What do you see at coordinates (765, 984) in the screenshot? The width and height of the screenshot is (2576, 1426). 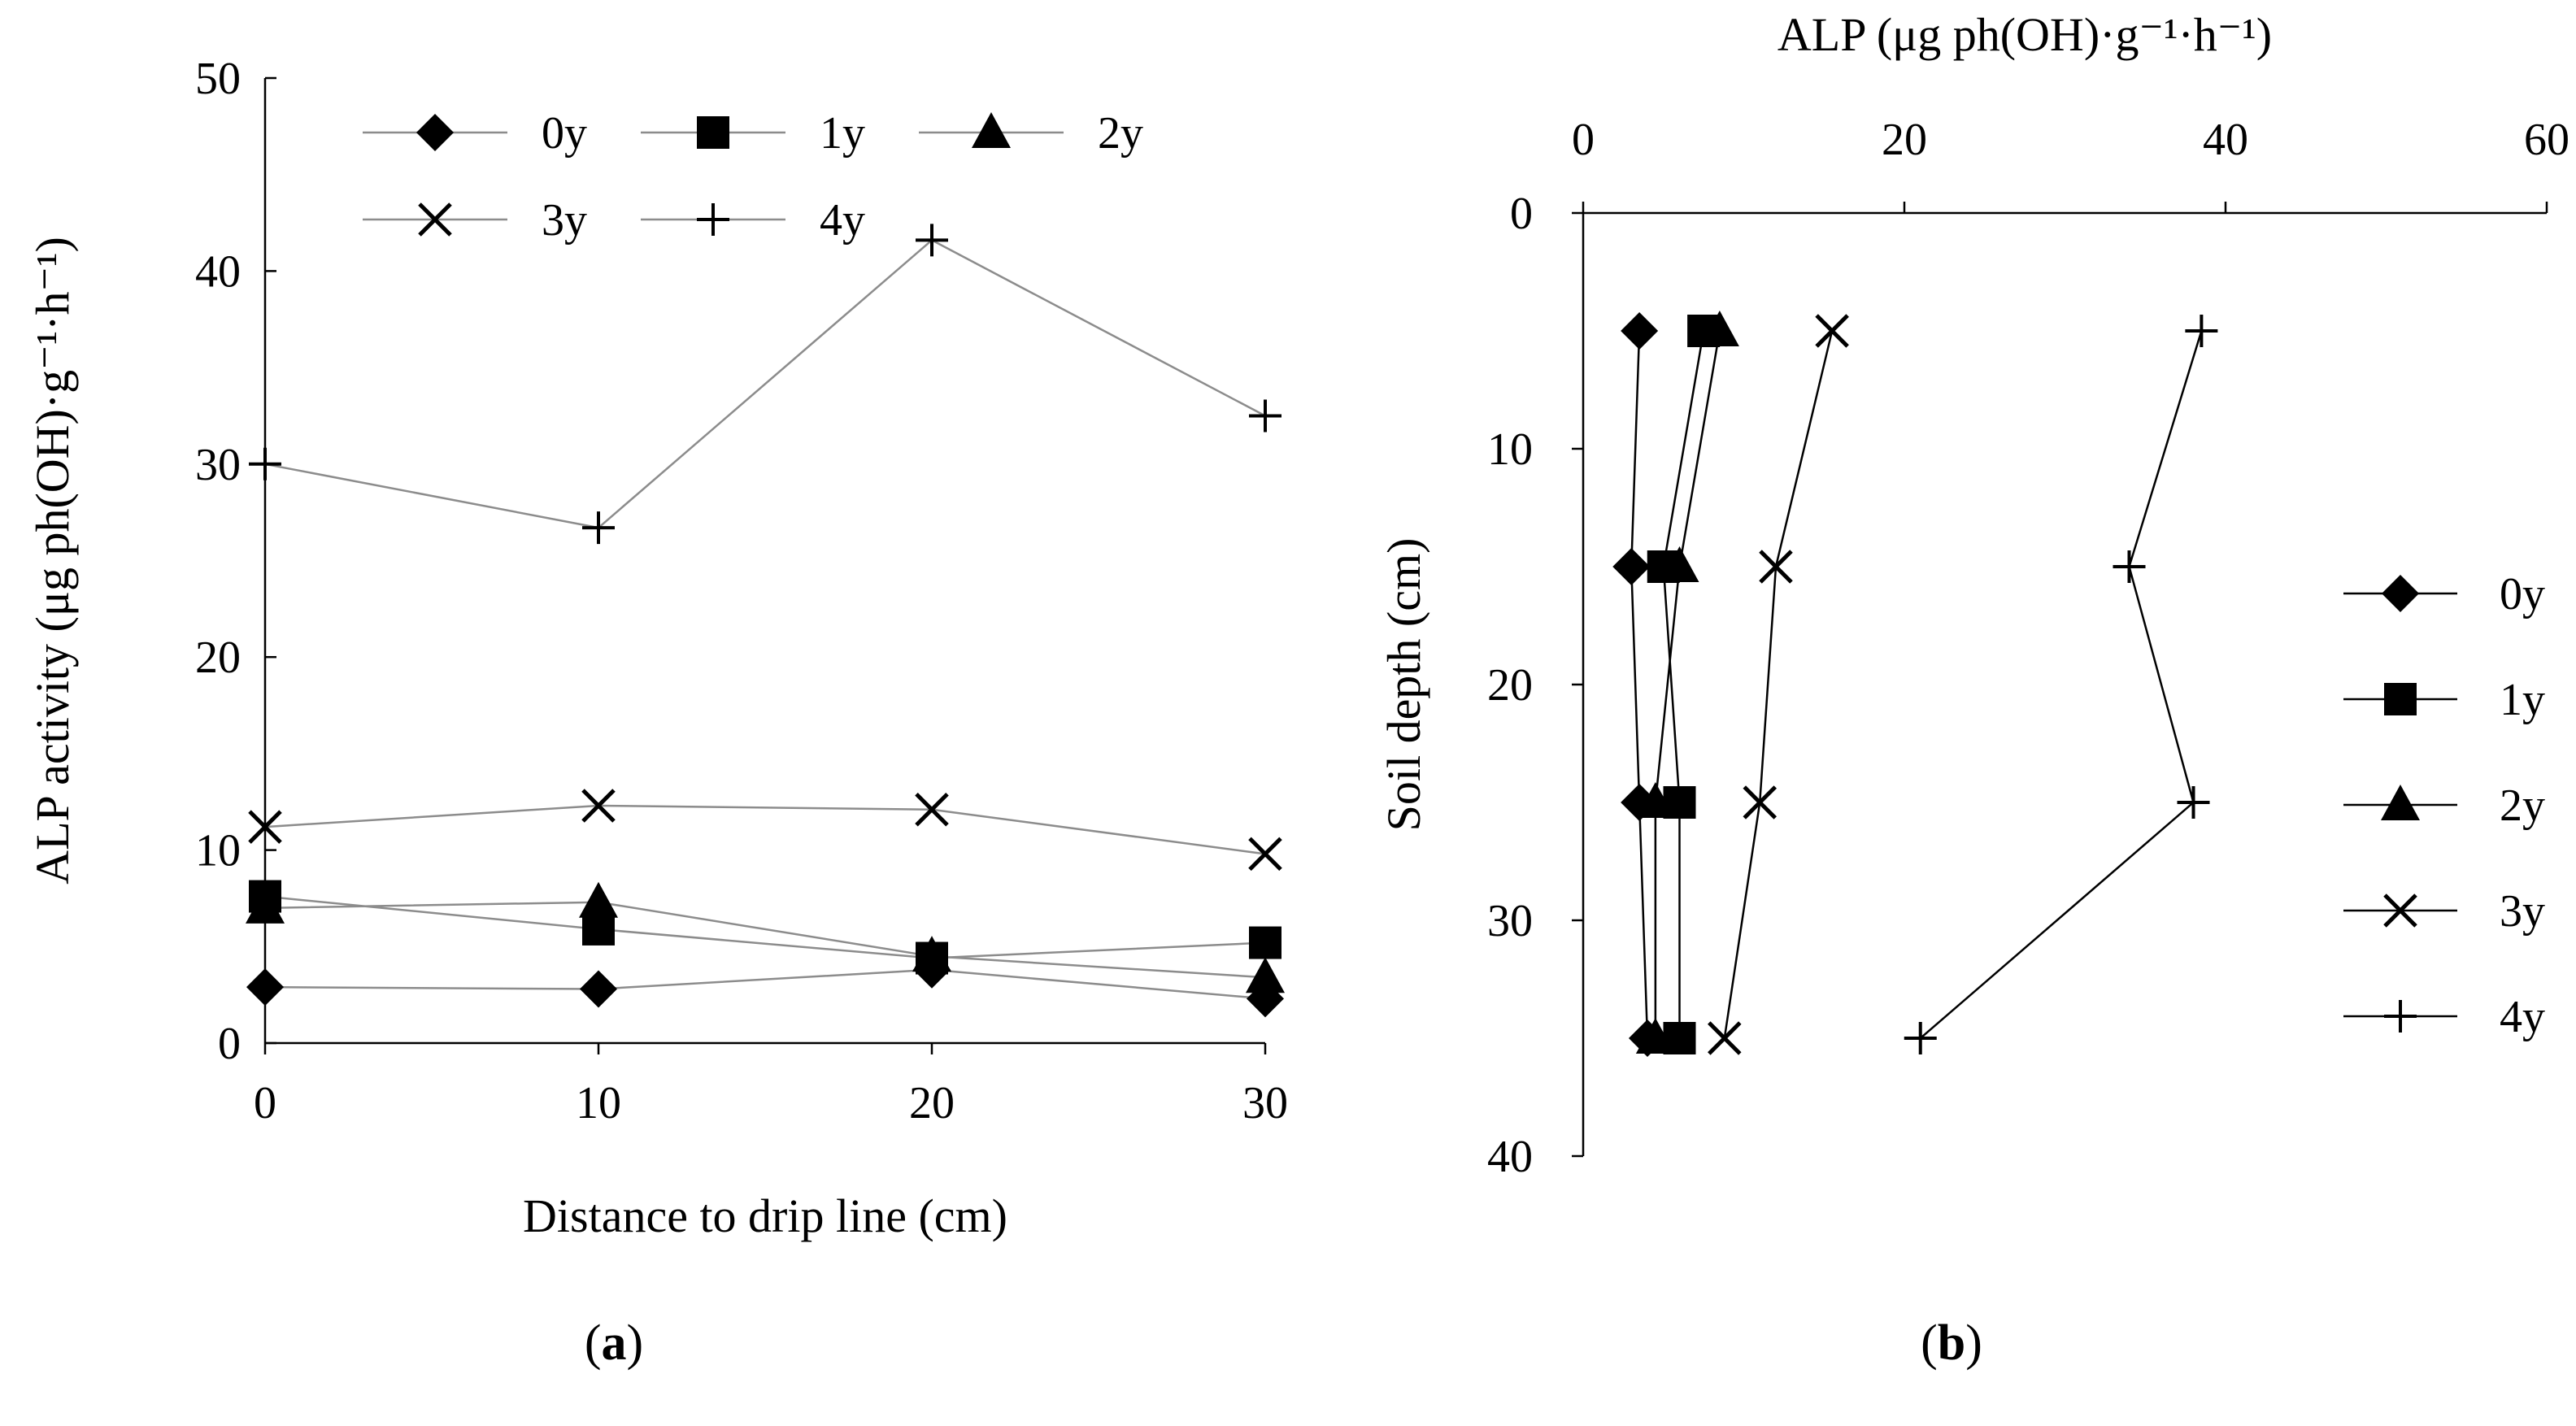 I see `a-series-line-0y` at bounding box center [765, 984].